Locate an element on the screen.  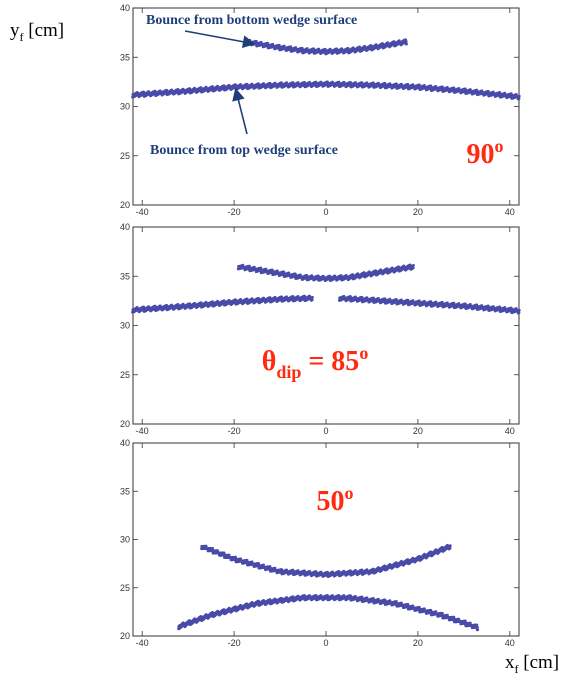
panel-label: 50o is located at coordinates (335, 500).